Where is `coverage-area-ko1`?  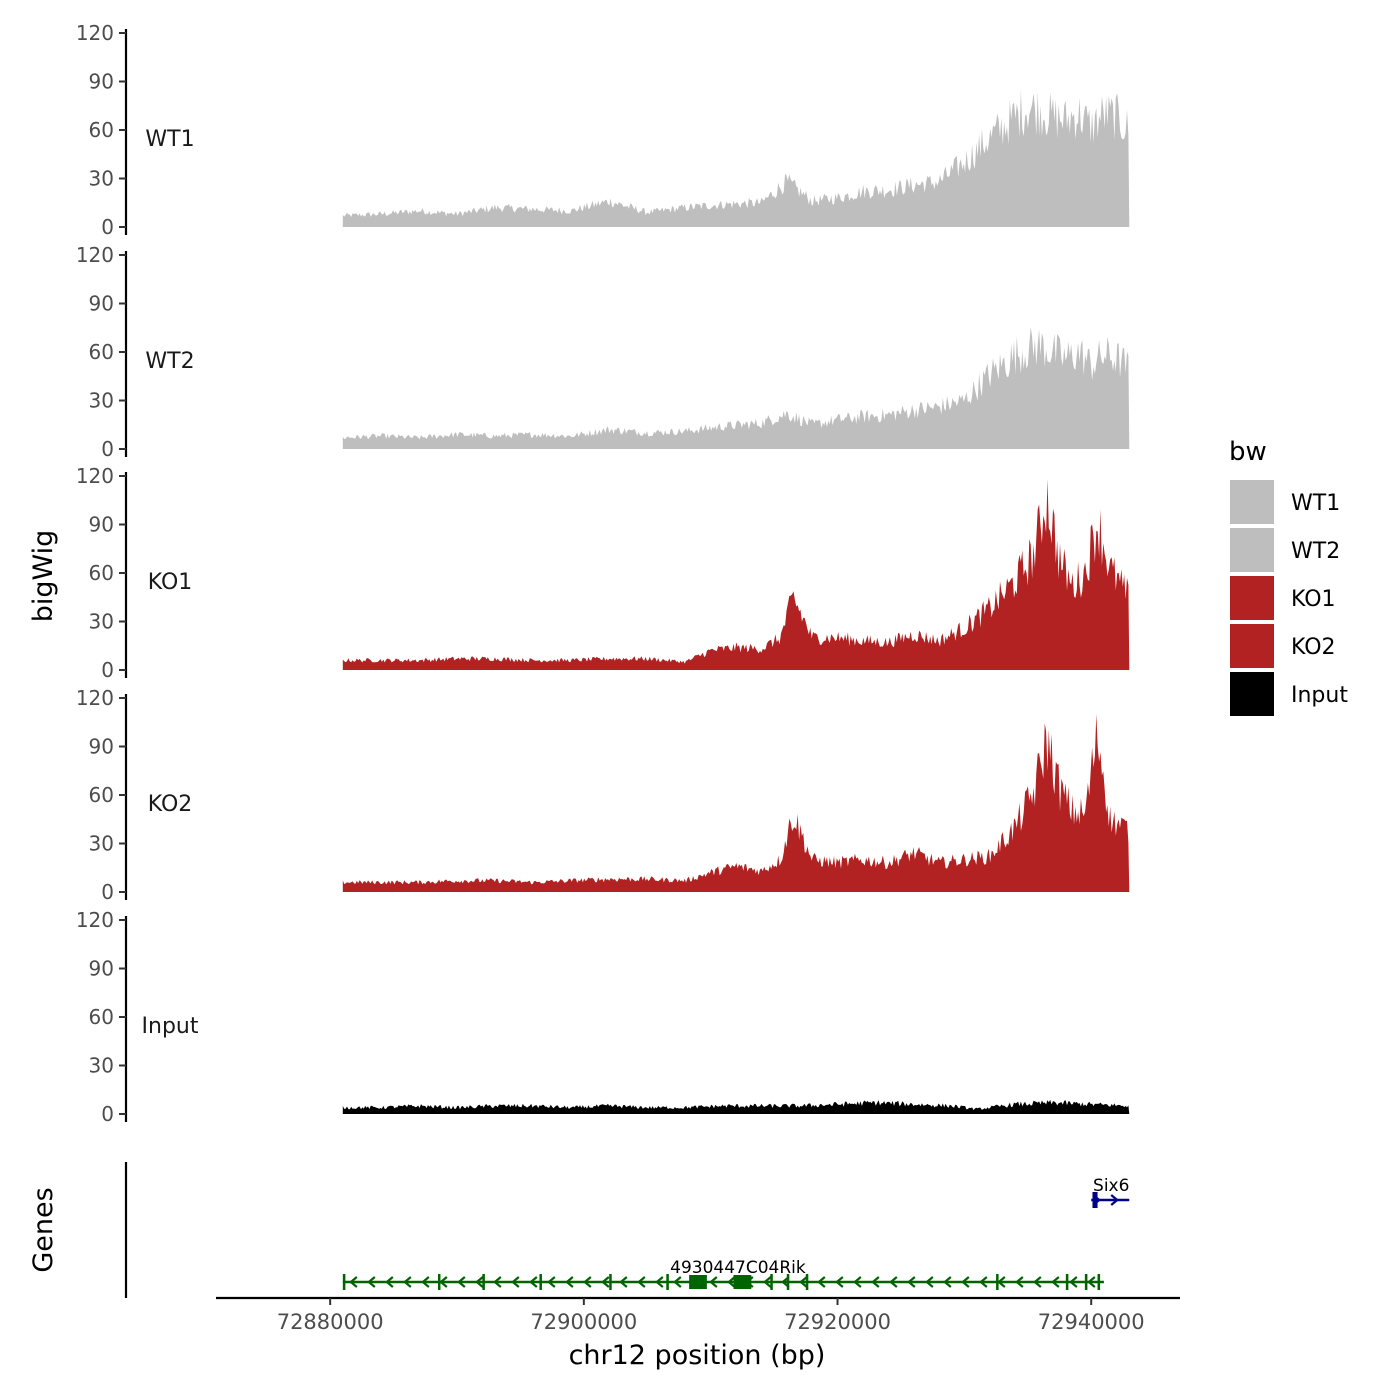
coverage-area-ko1 is located at coordinates (736, 574).